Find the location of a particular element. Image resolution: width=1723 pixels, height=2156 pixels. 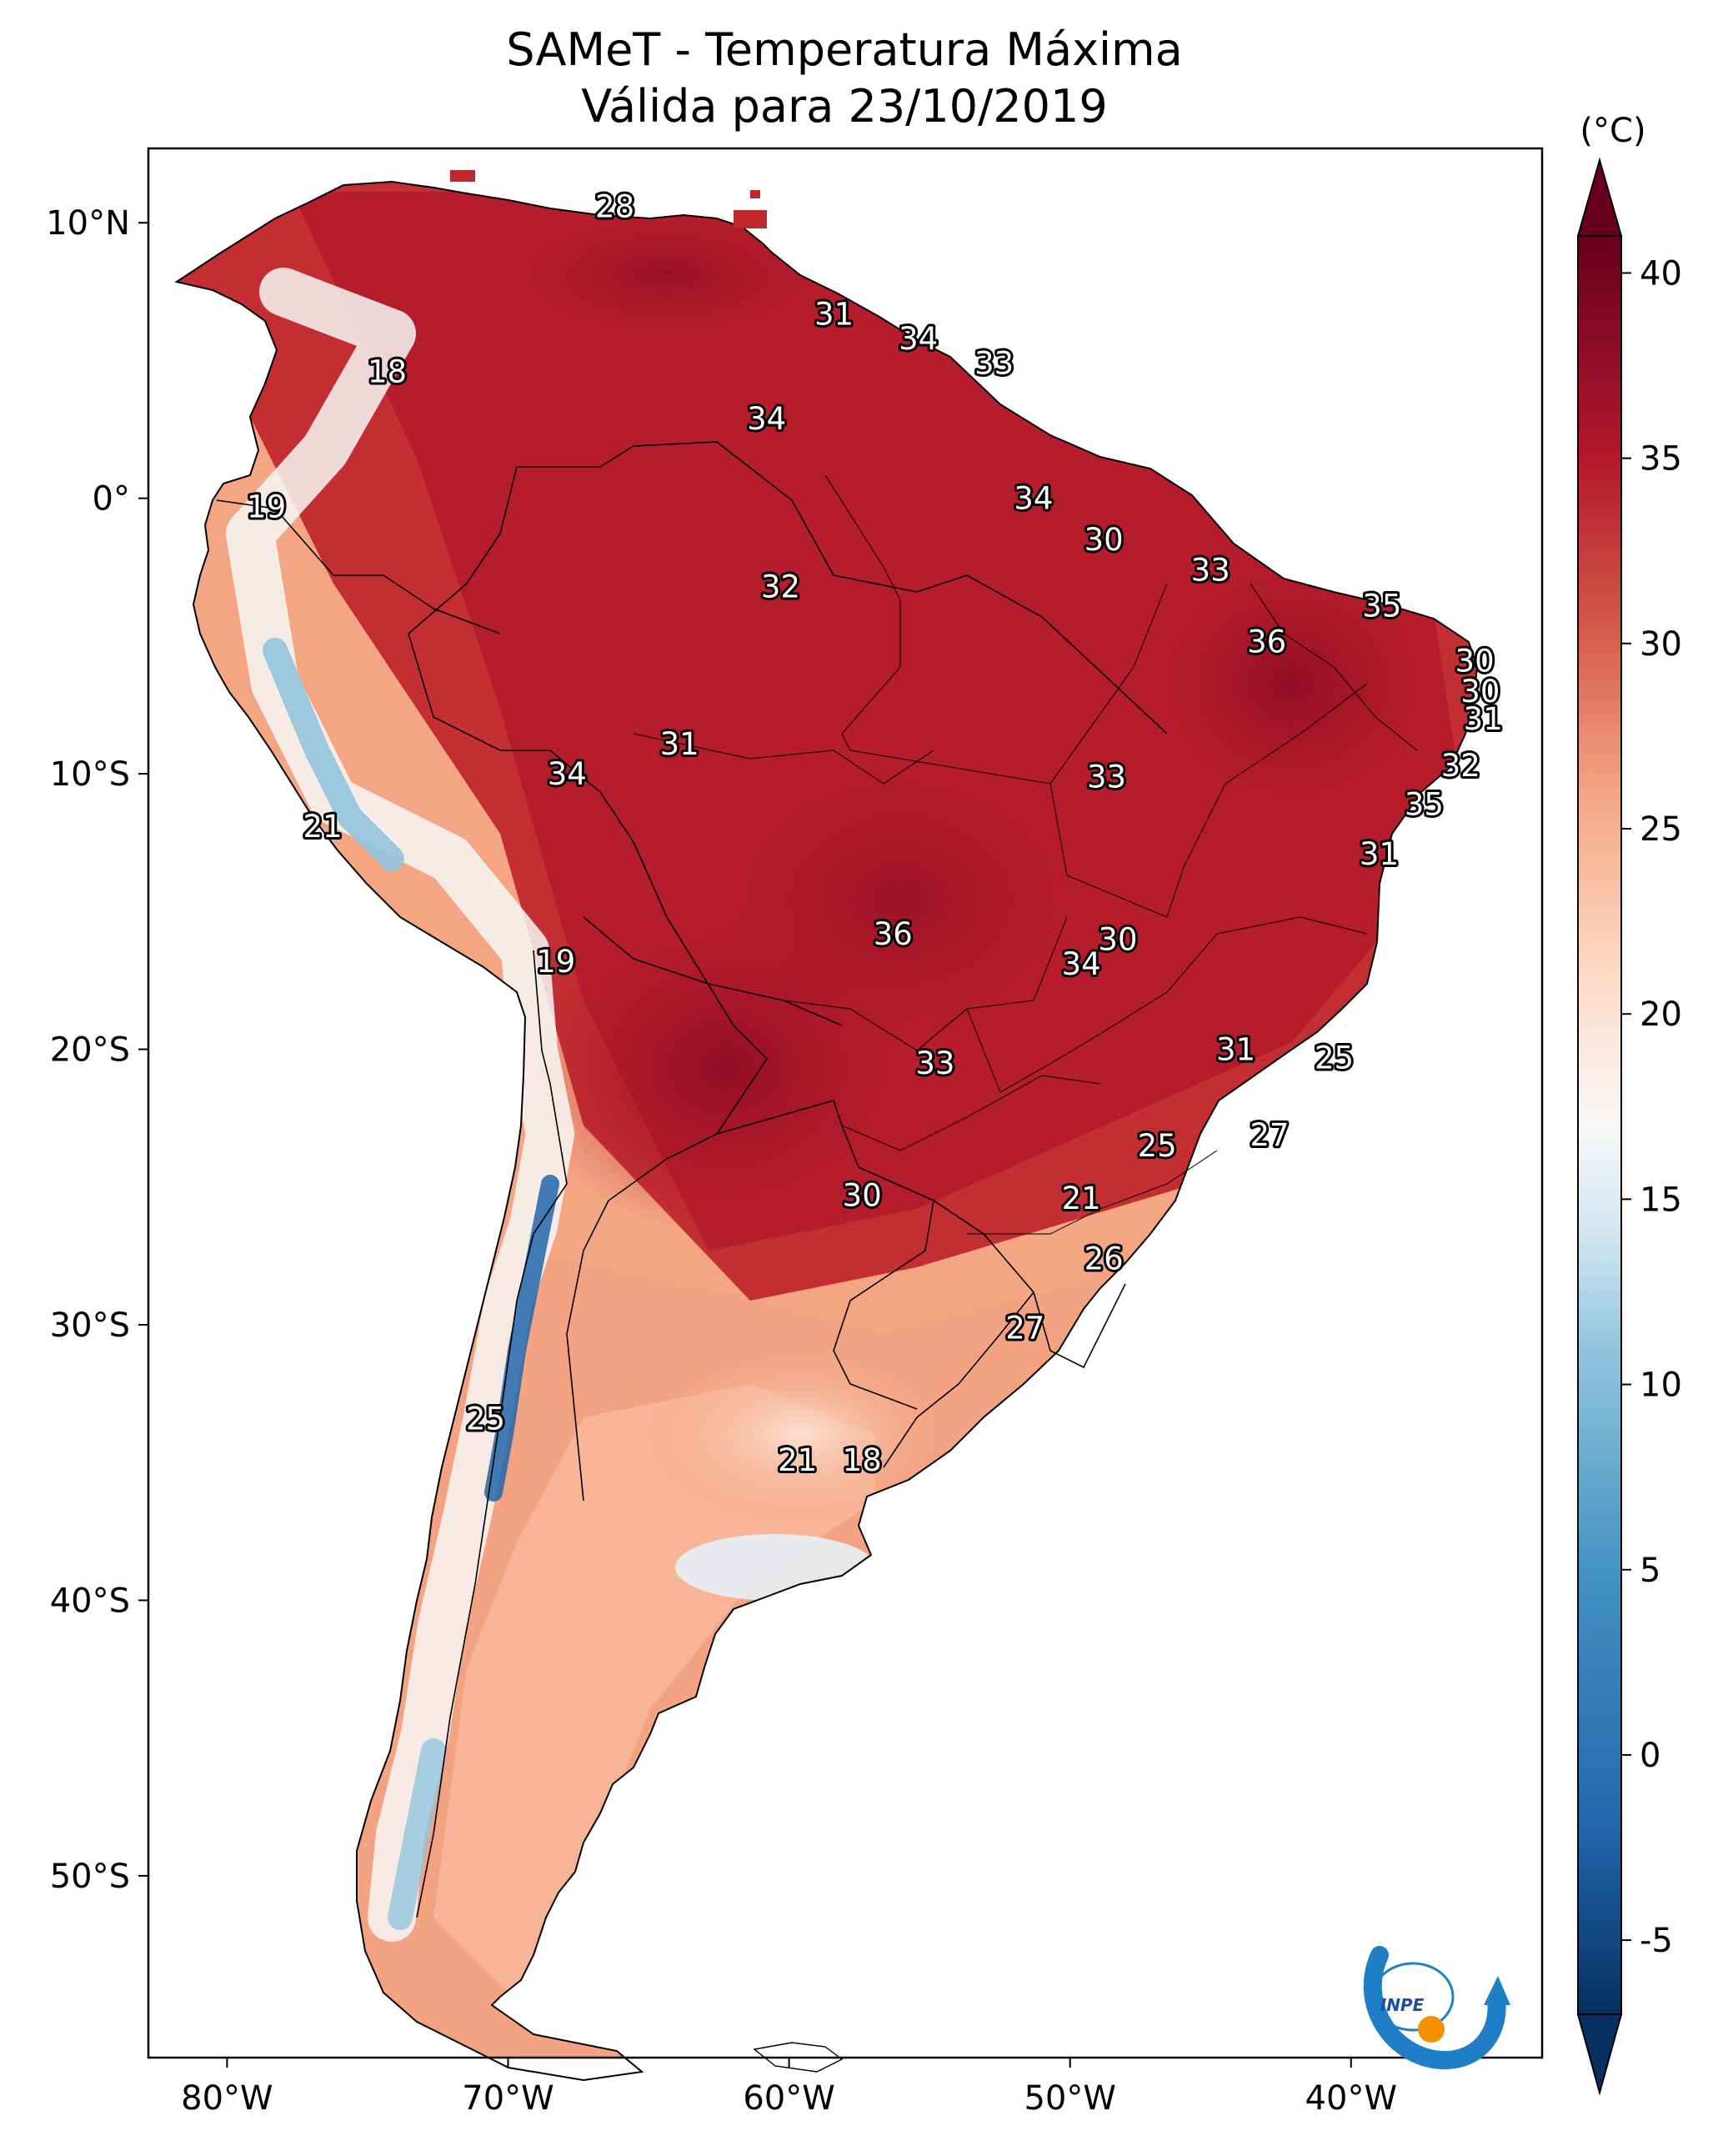

longitude-tick-label: 50°W is located at coordinates (1069, 2098).